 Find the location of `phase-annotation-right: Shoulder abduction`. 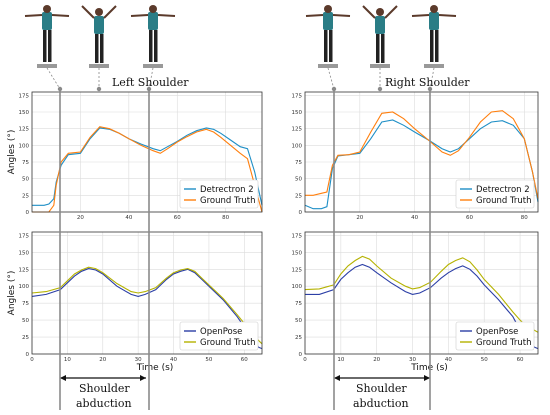

phase-annotation-right: Shoulder abduction is located at coordinates (382, 392).